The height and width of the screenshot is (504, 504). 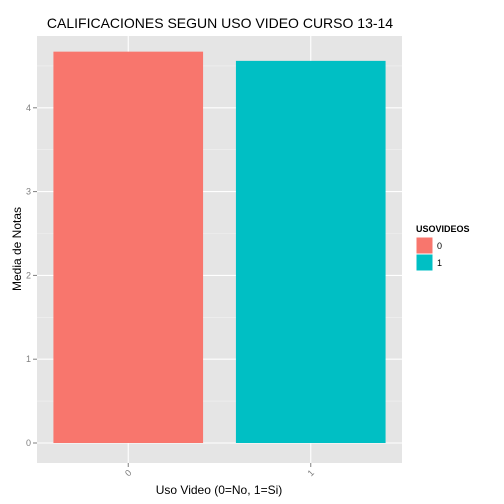 I want to click on y-tick-label: 2, so click(x=28, y=275).